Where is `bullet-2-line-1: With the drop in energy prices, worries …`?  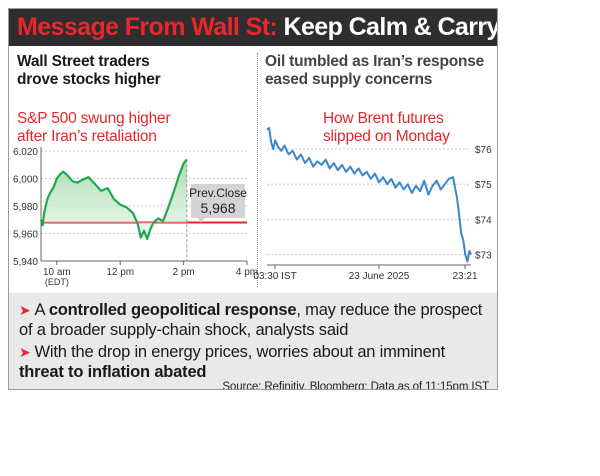 bullet-2-line-1: With the drop in energy prices, worries … is located at coordinates (240, 352).